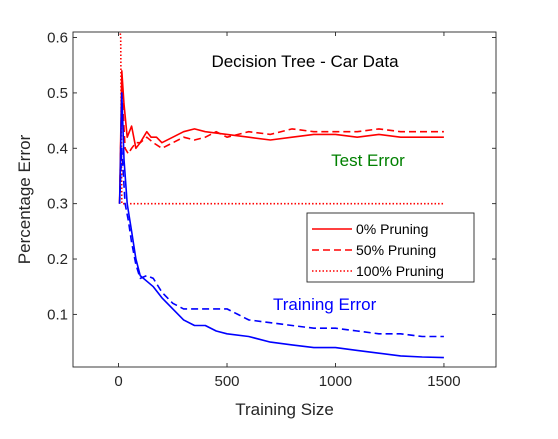 Image resolution: width=558 pixels, height=439 pixels. I want to click on annotation-label: Test Error, so click(368, 160).